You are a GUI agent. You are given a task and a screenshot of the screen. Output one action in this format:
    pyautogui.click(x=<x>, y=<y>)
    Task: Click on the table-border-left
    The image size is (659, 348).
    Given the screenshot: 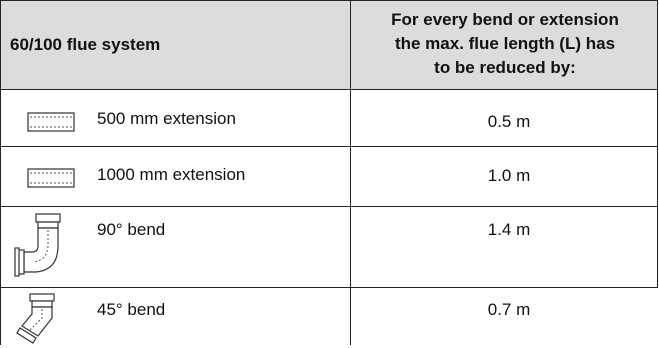 What is the action you would take?
    pyautogui.click(x=0, y=172)
    